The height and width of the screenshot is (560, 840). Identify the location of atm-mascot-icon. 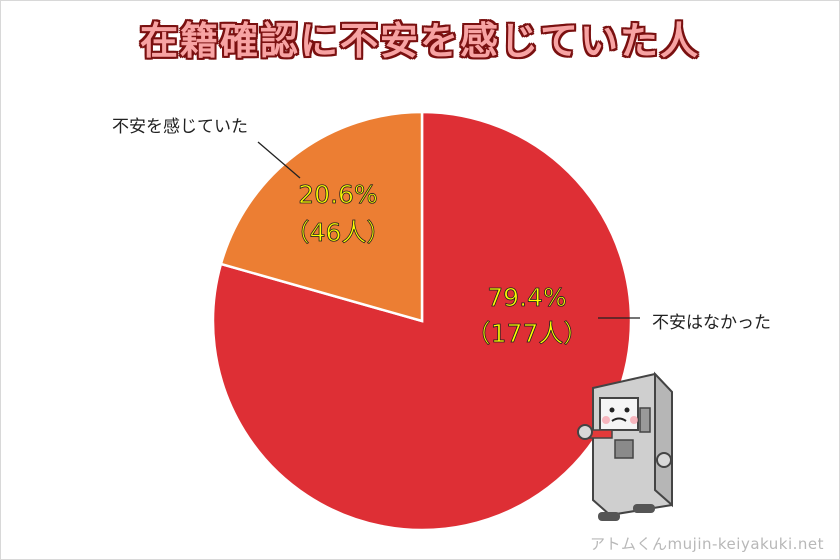
(625, 446).